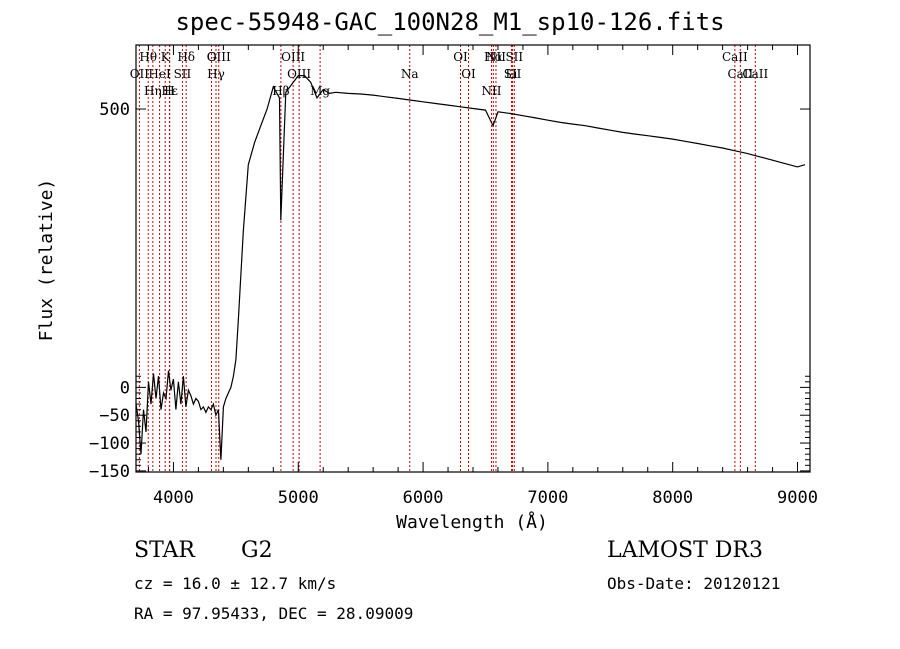 This screenshot has width=900, height=649. Describe the element at coordinates (109, 472) in the screenshot. I see `y-tick-label: −150` at that location.